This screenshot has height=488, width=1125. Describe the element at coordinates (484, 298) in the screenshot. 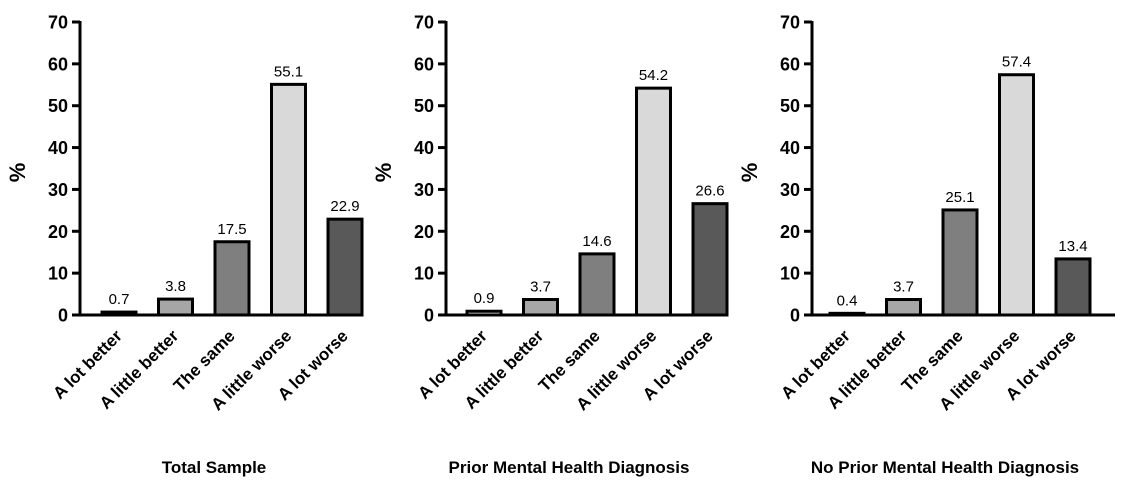

I see `data-label: 0.9` at that location.